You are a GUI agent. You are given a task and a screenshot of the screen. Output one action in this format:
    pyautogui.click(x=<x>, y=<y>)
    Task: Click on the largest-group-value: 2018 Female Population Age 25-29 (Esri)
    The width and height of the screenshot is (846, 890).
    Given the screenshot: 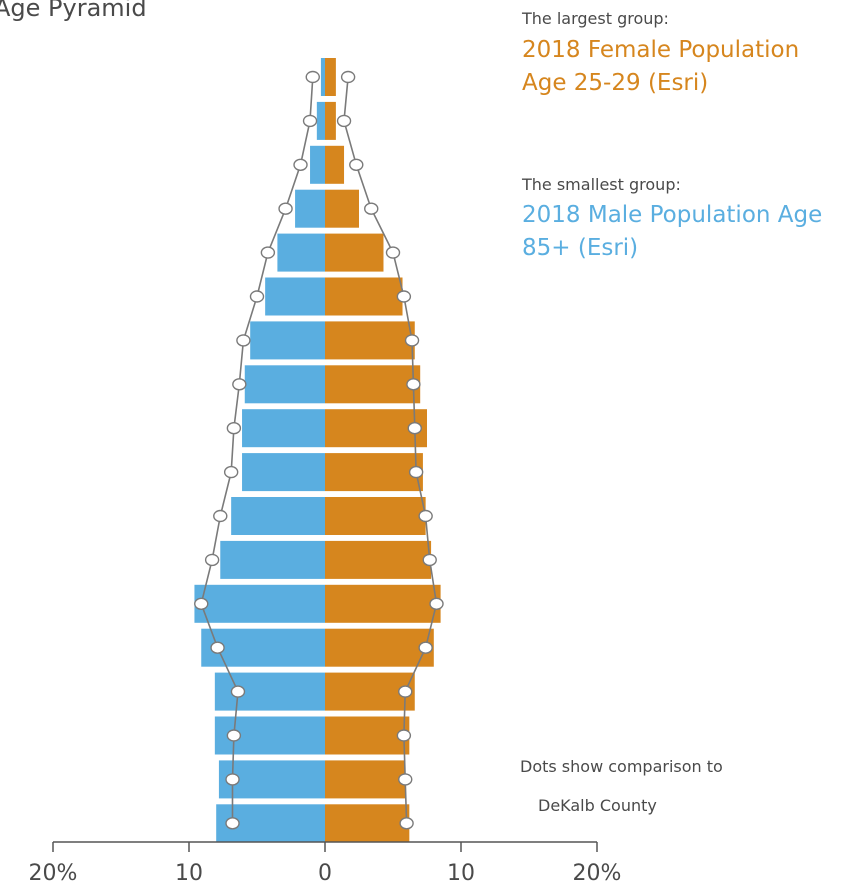 What is the action you would take?
    pyautogui.click(x=661, y=66)
    